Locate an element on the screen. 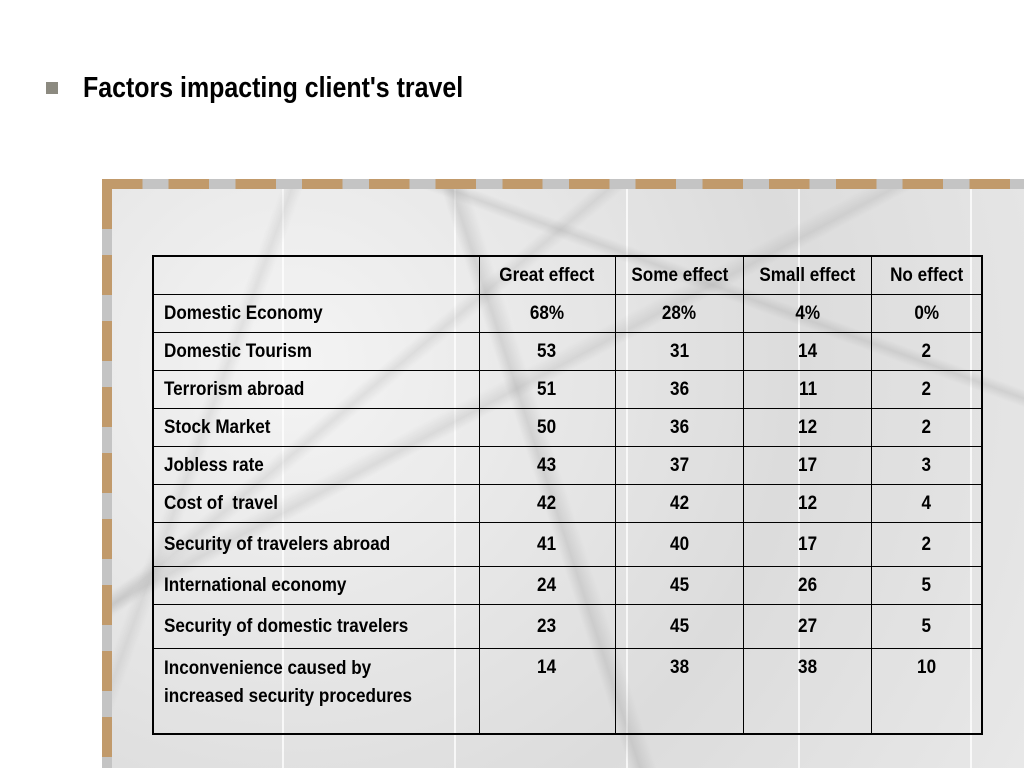 This screenshot has width=1024, height=768. cell-no-effect: 4 is located at coordinates (927, 503).